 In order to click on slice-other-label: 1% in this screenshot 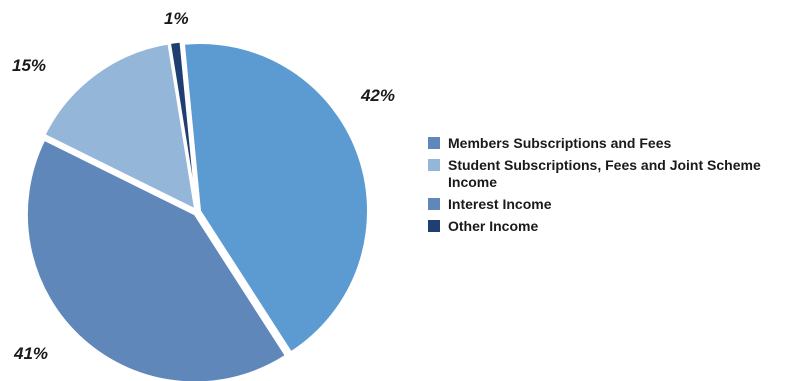, I will do `click(176, 18)`.